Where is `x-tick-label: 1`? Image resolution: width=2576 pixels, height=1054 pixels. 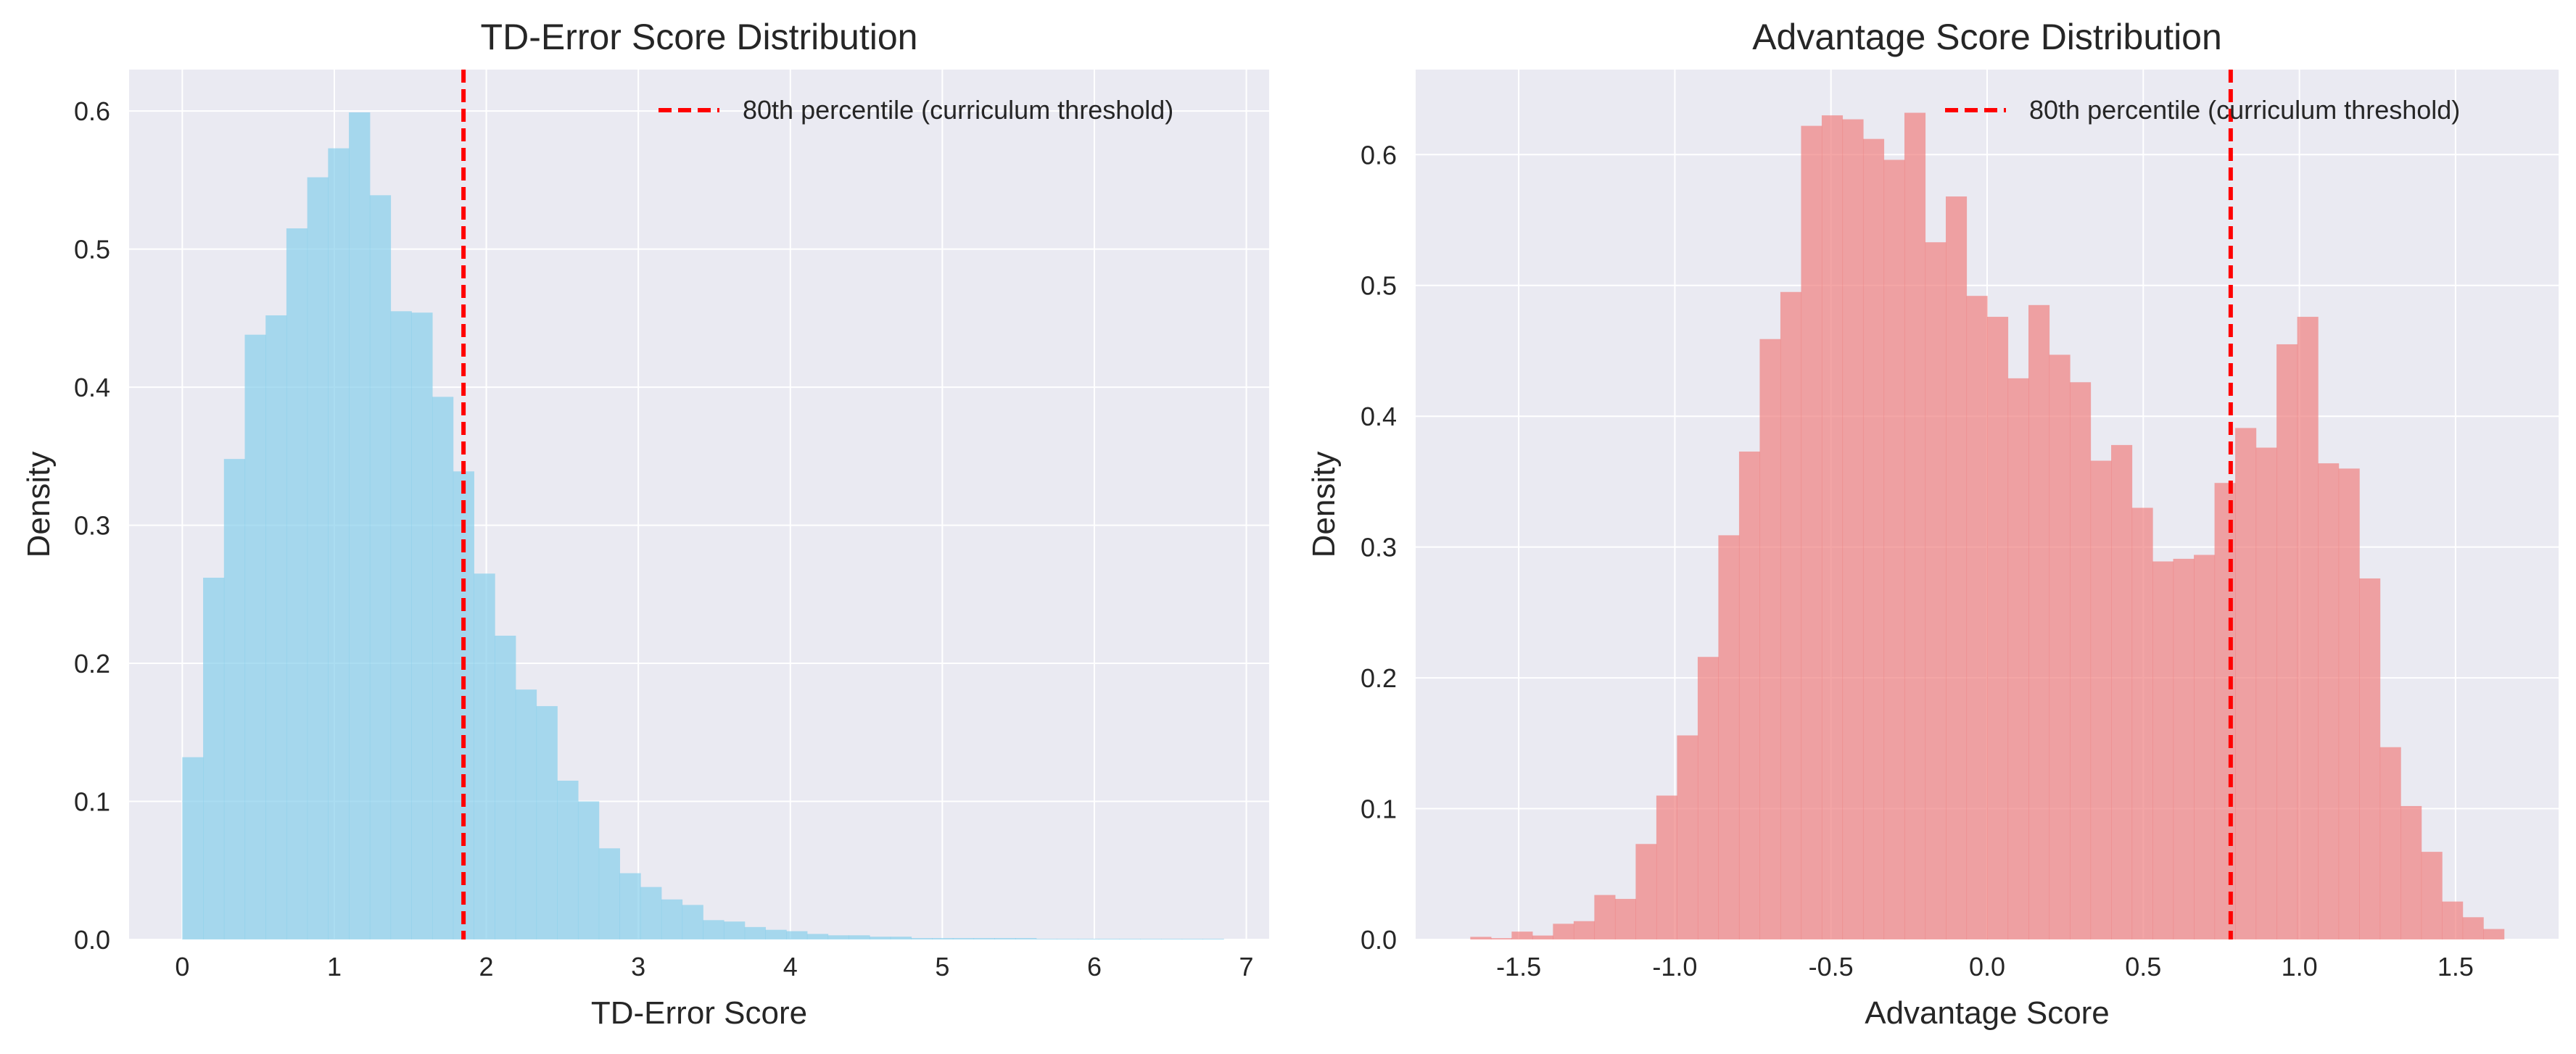
x-tick-label: 1 is located at coordinates (334, 967).